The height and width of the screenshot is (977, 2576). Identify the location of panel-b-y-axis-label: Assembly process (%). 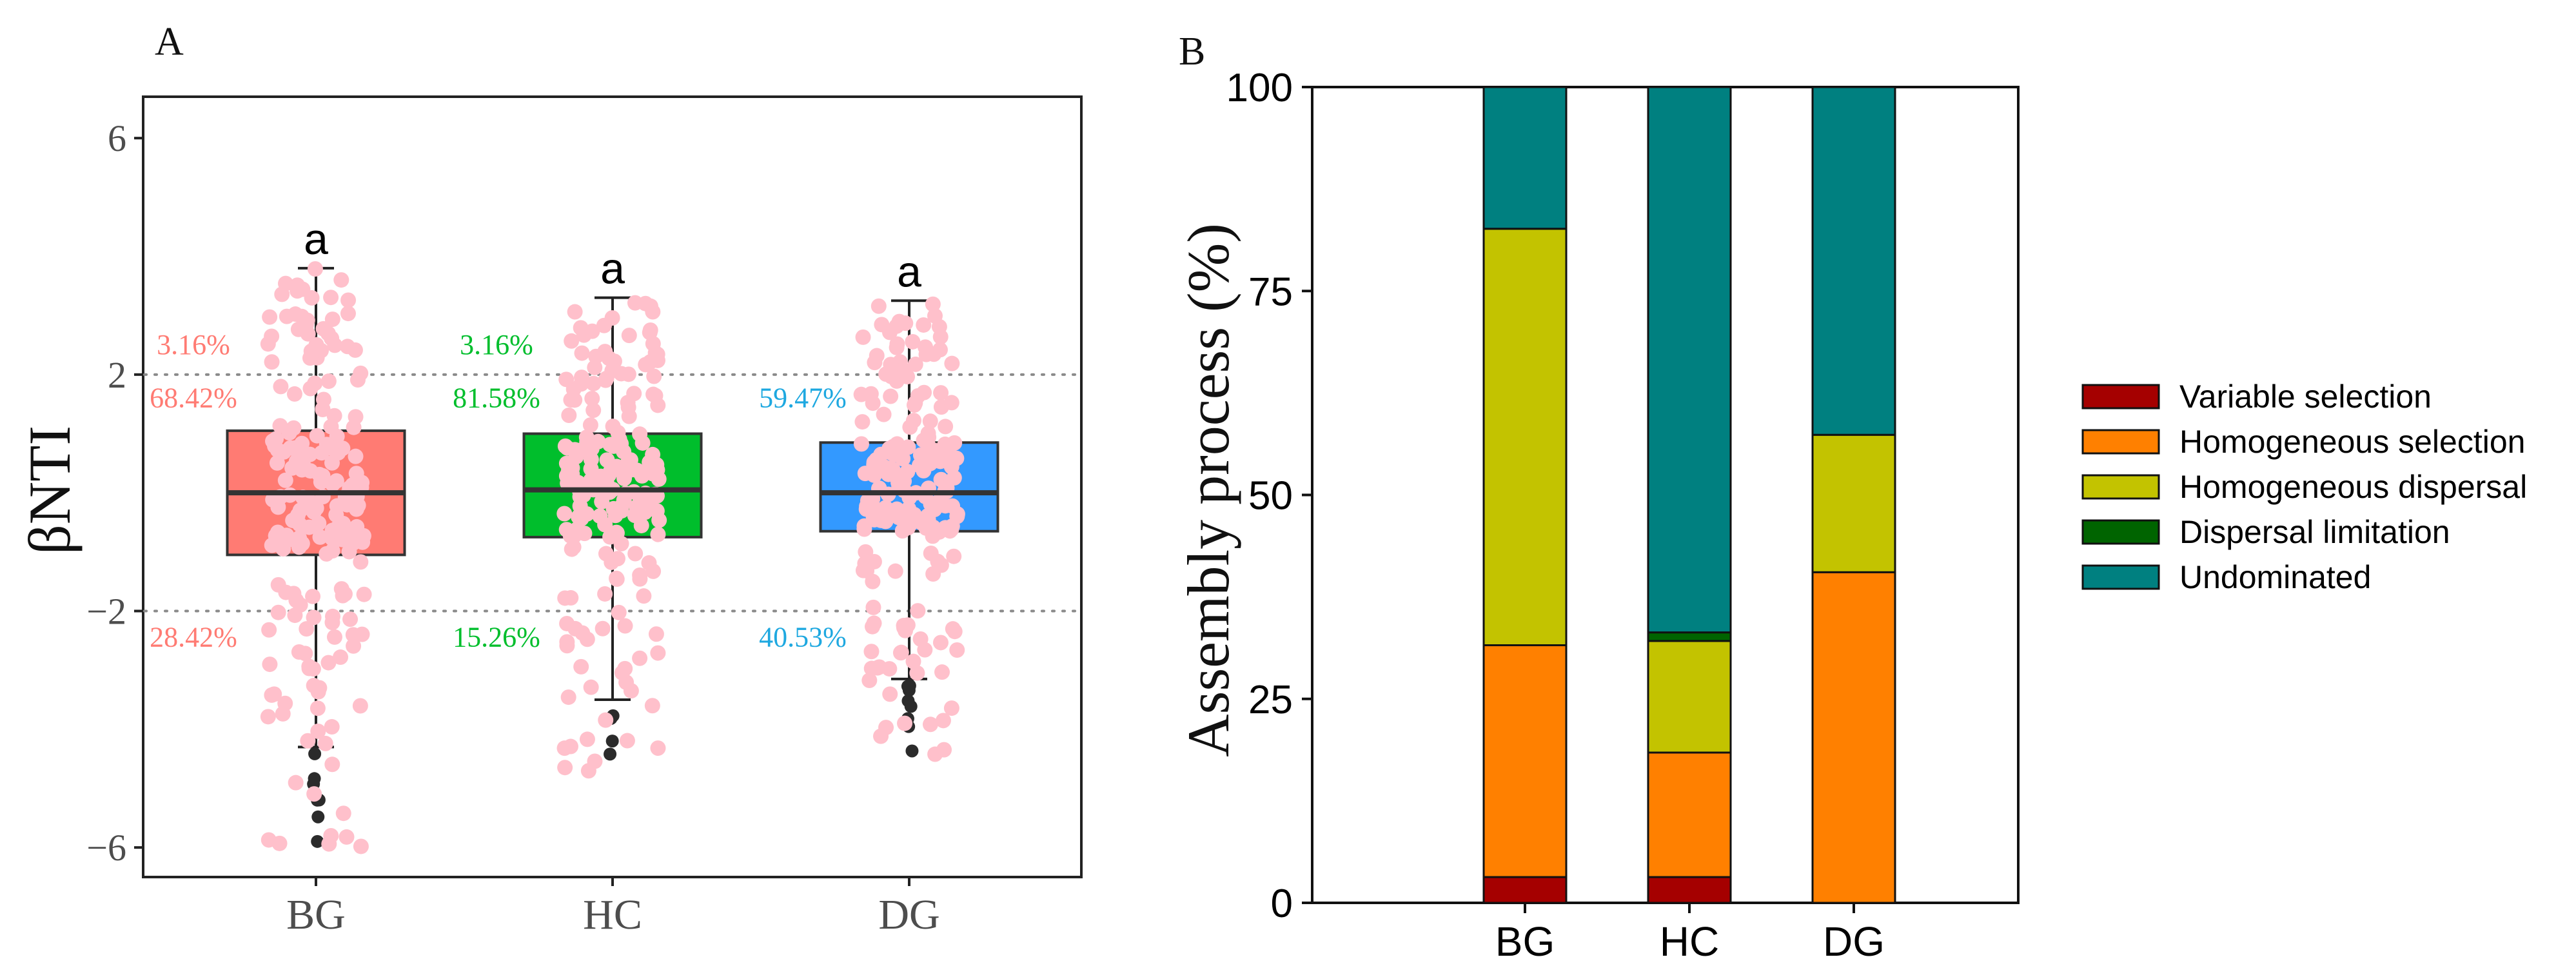
(1208, 490).